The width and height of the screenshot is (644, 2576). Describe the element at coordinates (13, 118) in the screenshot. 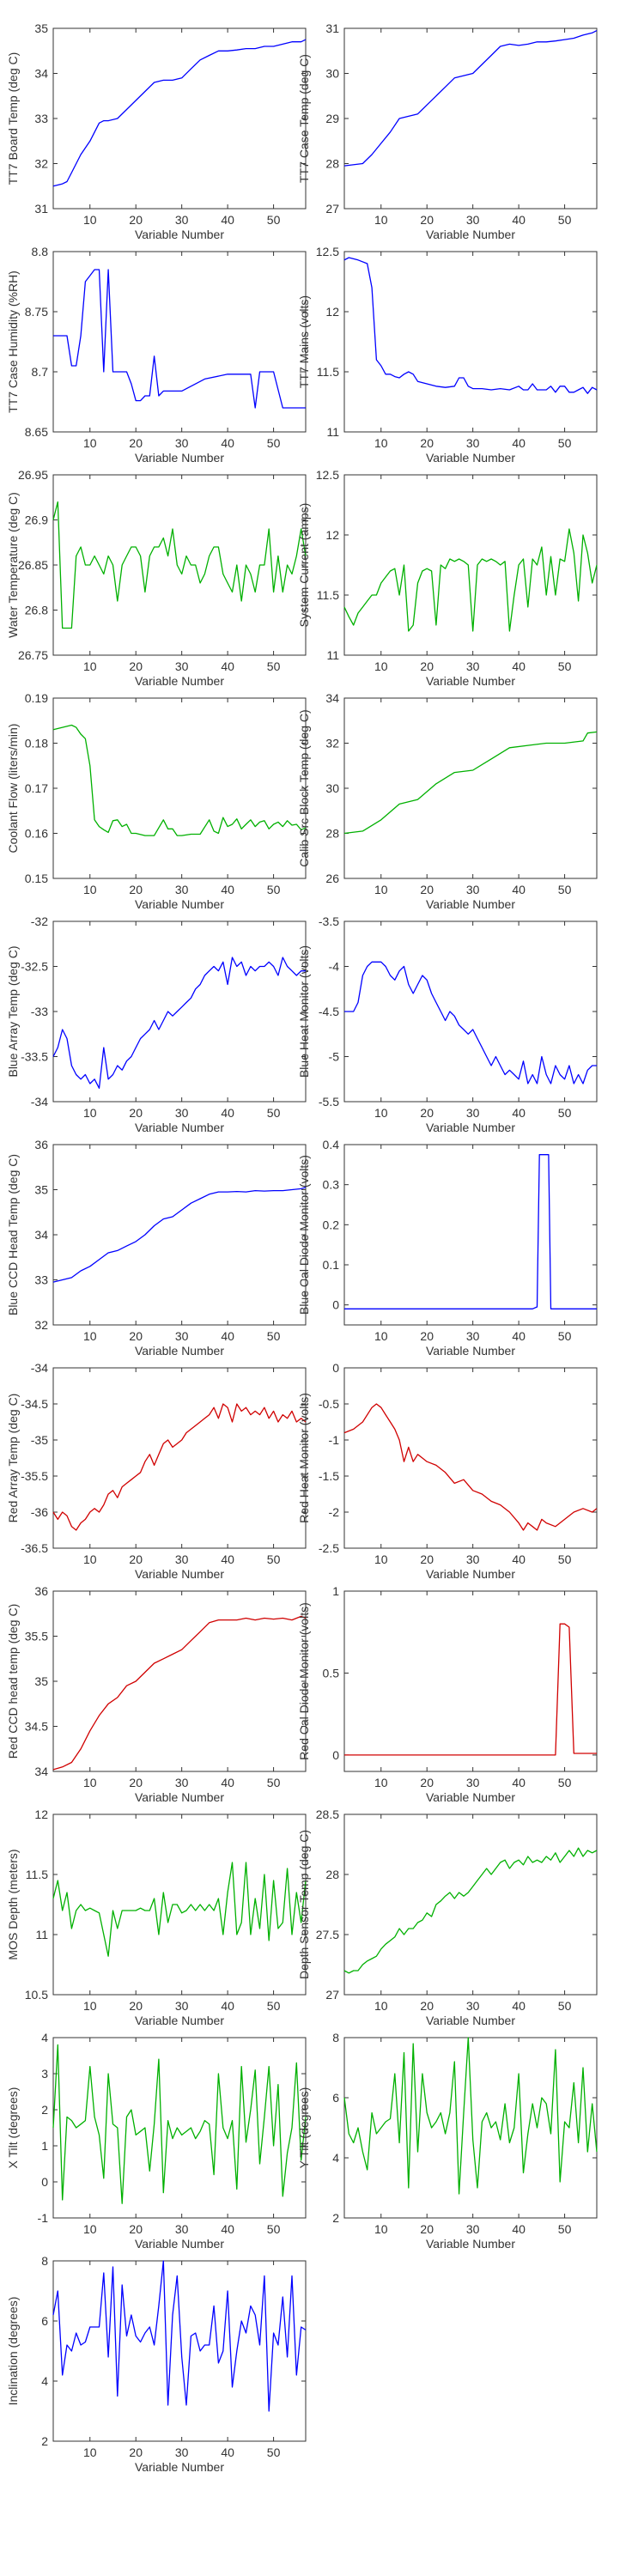

I see `y-axis-label: TT7 Board Temp (deg C)` at that location.